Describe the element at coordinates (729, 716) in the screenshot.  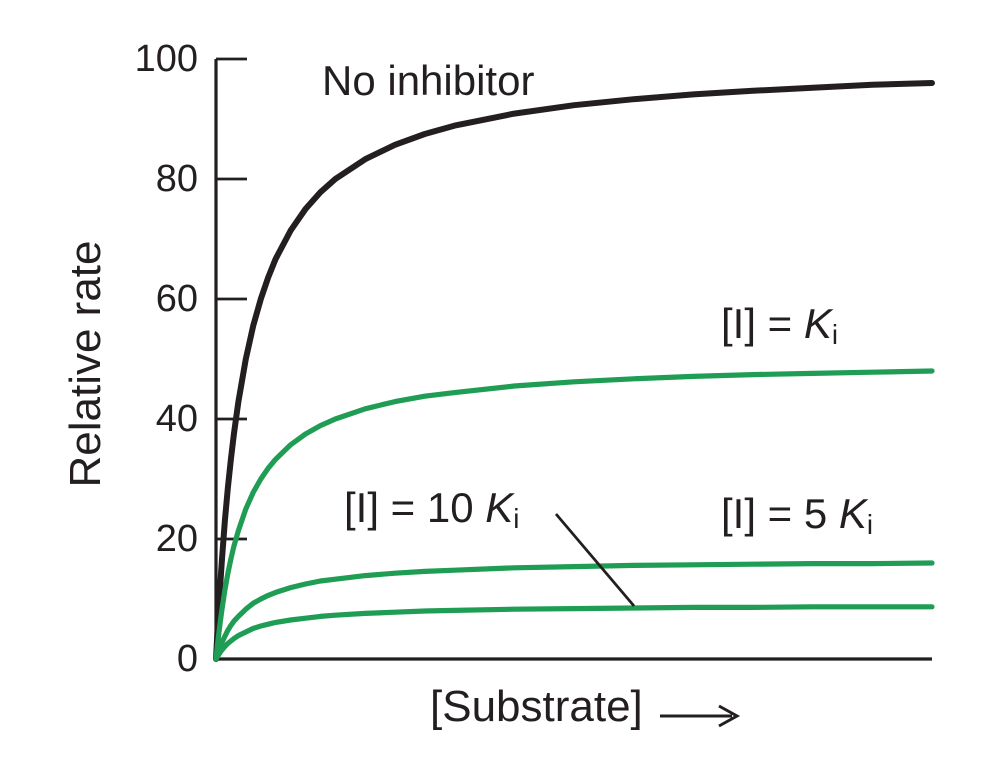
I see `right-arrow-head-icon` at that location.